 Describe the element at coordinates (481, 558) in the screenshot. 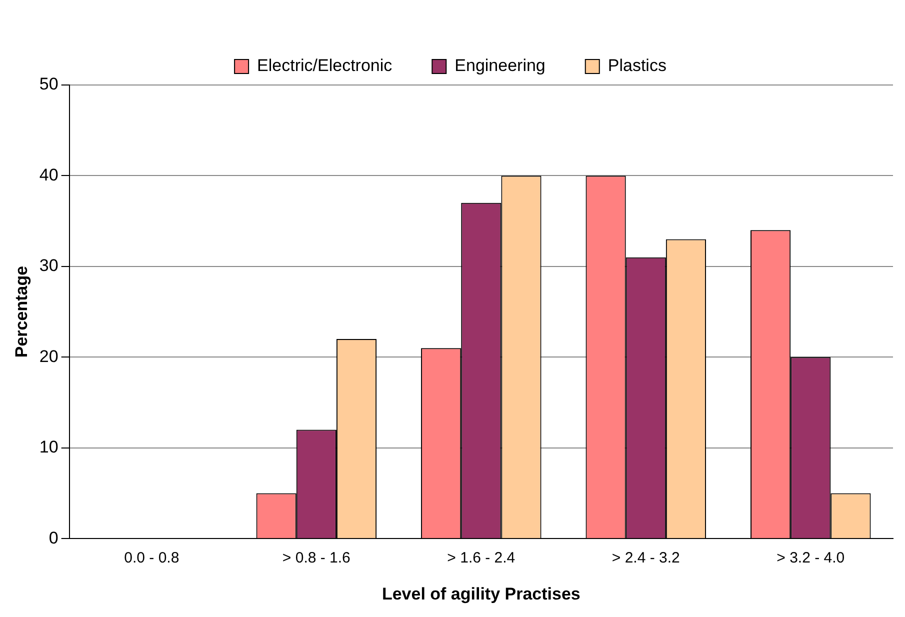

I see `x-tick-label: > 1.6 - 2.4` at that location.